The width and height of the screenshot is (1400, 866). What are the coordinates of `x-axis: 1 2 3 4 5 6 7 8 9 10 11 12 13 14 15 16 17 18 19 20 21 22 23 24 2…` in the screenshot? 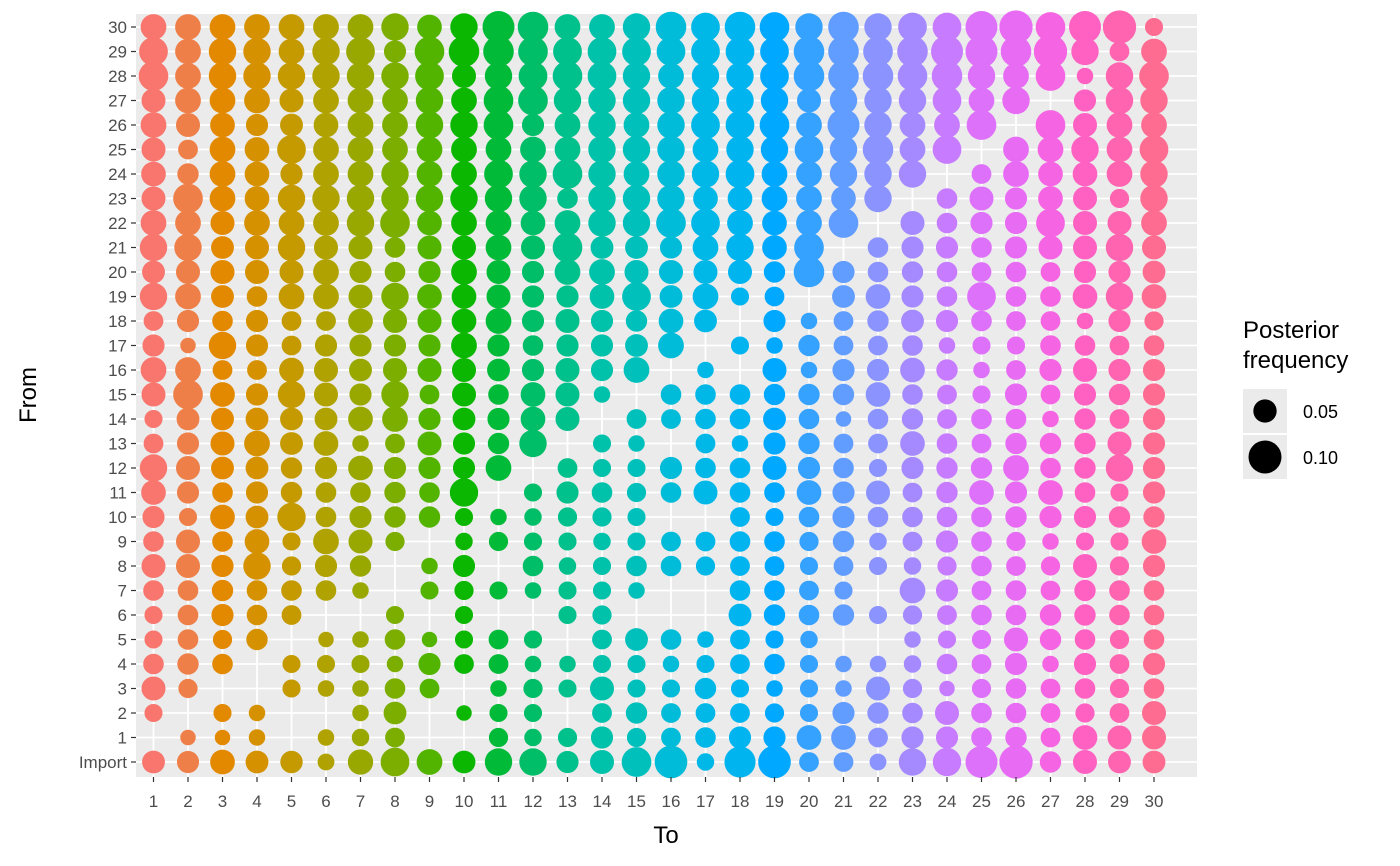 It's located at (656, 794).